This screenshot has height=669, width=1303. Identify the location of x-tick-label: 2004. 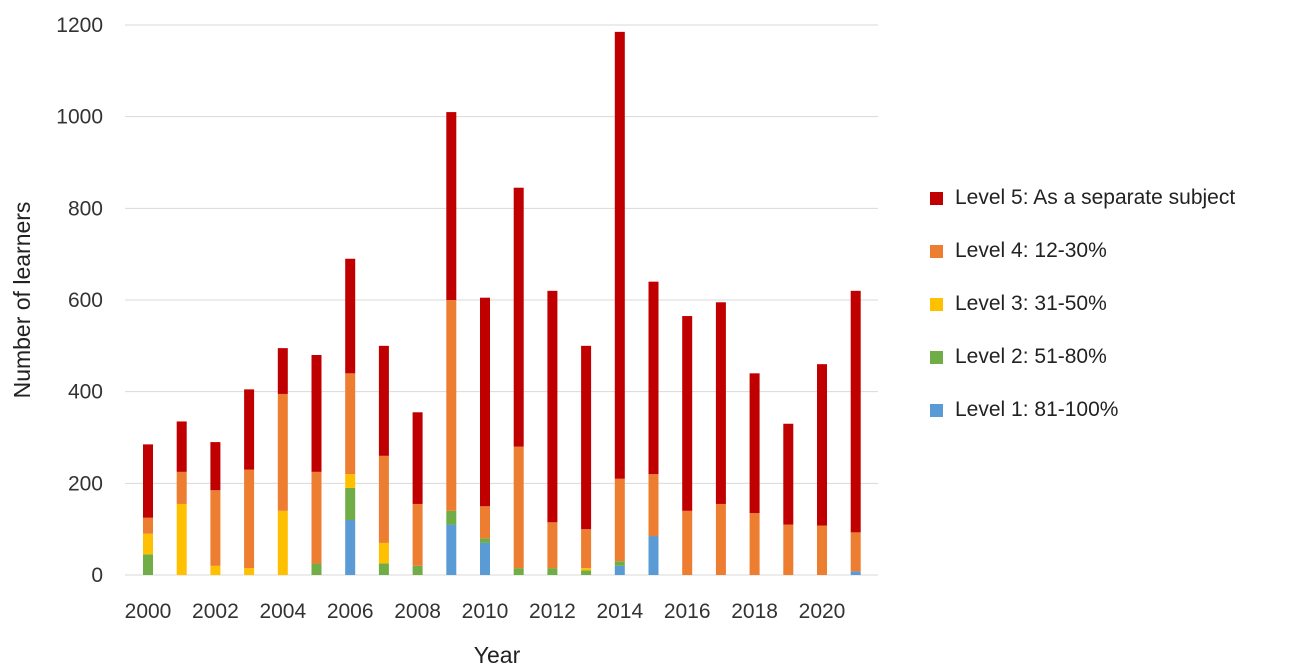
(282, 611).